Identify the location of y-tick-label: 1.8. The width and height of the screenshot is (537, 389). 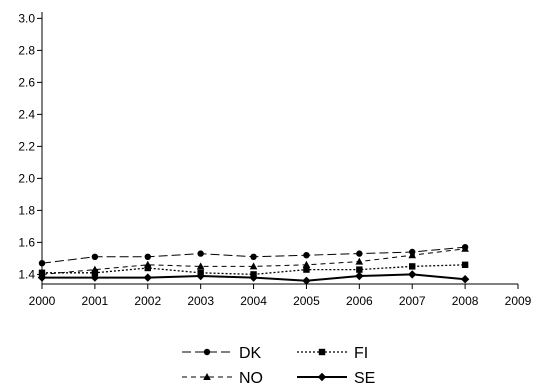
(26, 210).